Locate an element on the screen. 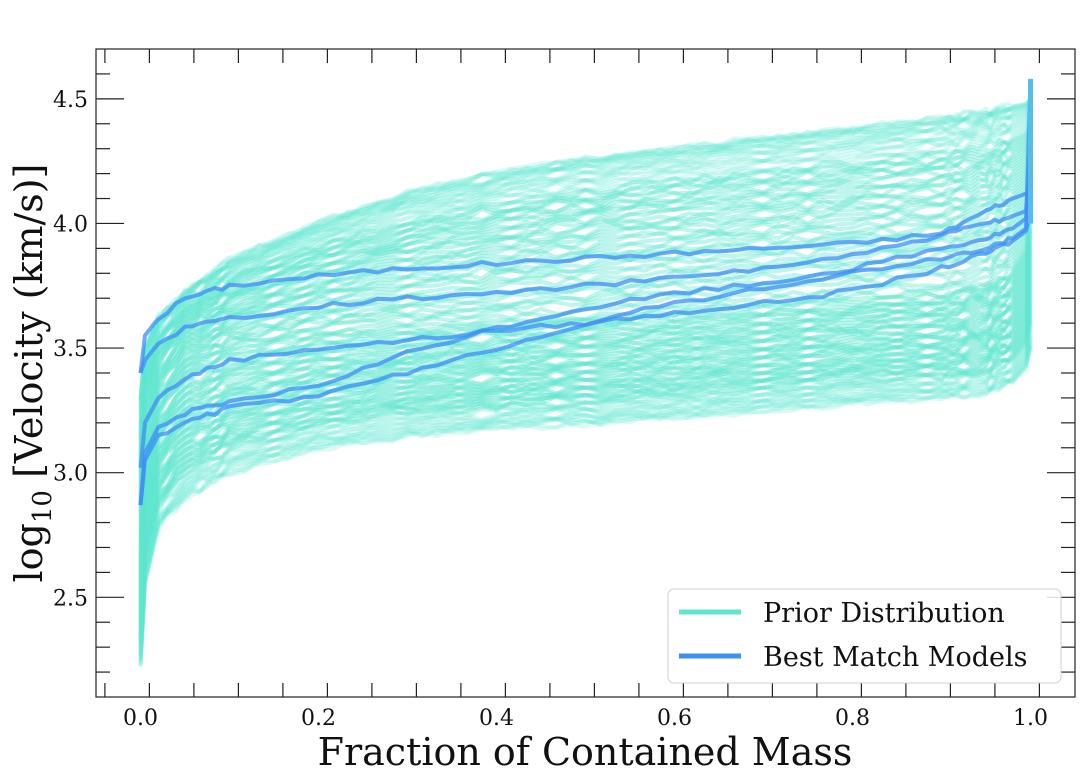 The height and width of the screenshot is (777, 1080). y-axis-label: log10 [Velocity (km/s)] is located at coordinates (32, 373).